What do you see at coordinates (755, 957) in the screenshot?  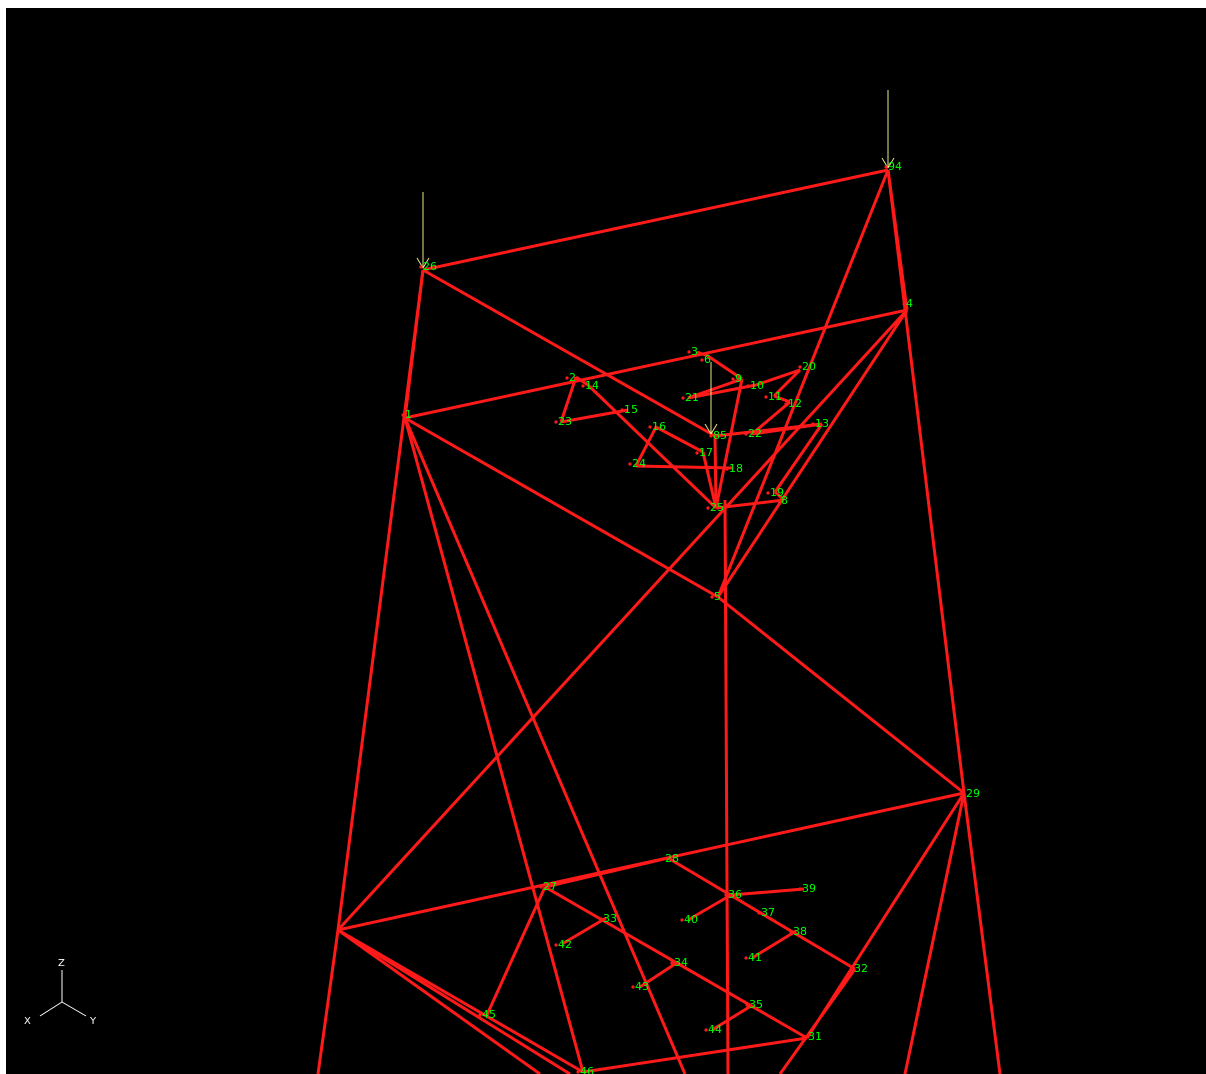 I see `node-label-41: 41` at bounding box center [755, 957].